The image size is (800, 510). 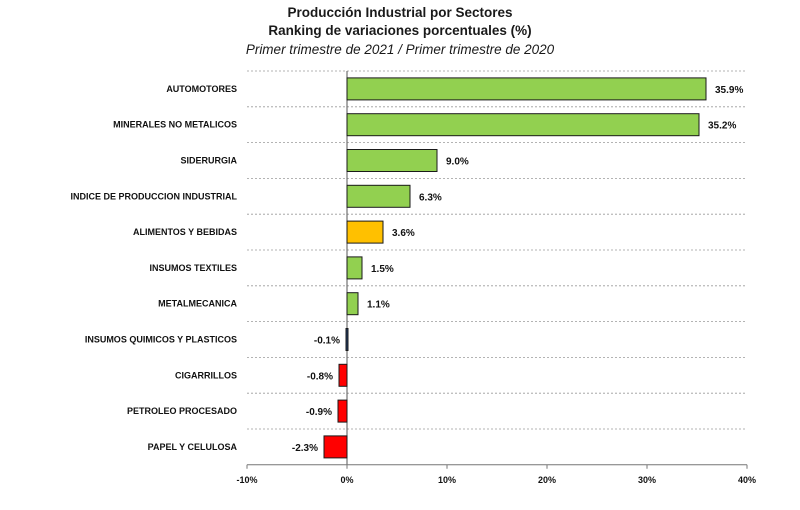 I want to click on value-label: 9.0%, so click(x=457, y=162).